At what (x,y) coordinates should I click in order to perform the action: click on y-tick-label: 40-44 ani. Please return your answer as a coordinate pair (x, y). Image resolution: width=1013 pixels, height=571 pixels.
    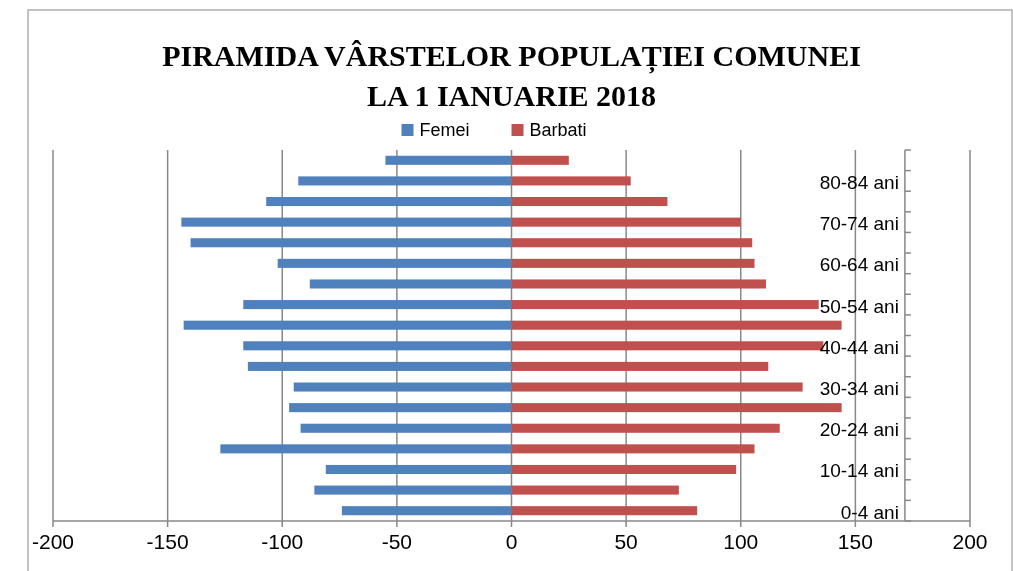
    Looking at the image, I should click on (859, 347).